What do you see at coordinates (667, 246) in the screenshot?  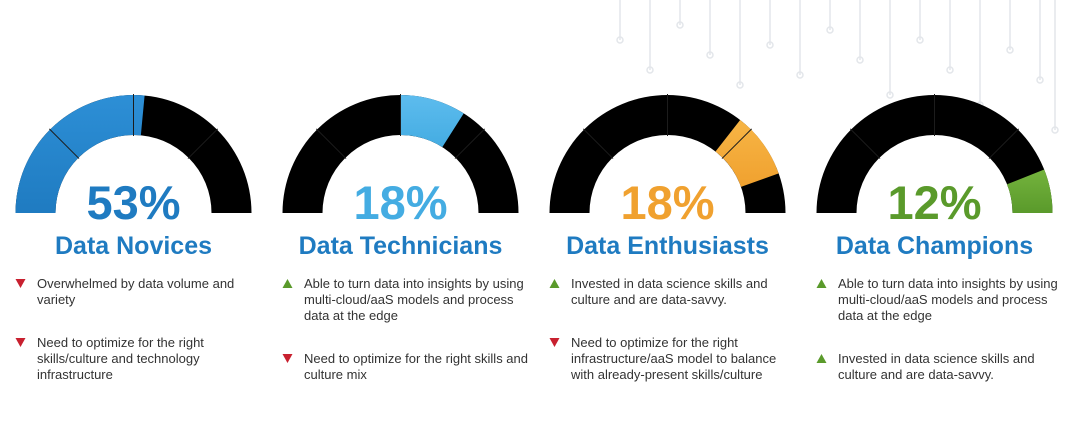 I see `segment-title: Data Enthusiasts` at bounding box center [667, 246].